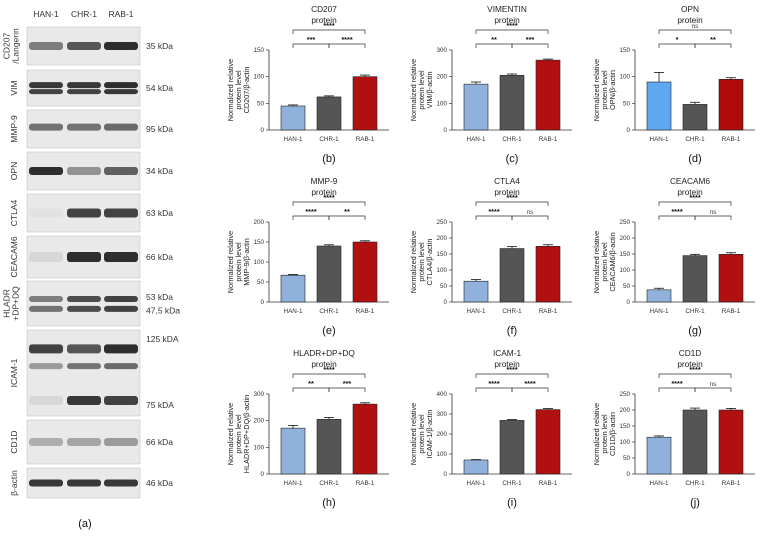 This screenshot has width=778, height=536. I want to click on chart-title: OPN, so click(690, 9).